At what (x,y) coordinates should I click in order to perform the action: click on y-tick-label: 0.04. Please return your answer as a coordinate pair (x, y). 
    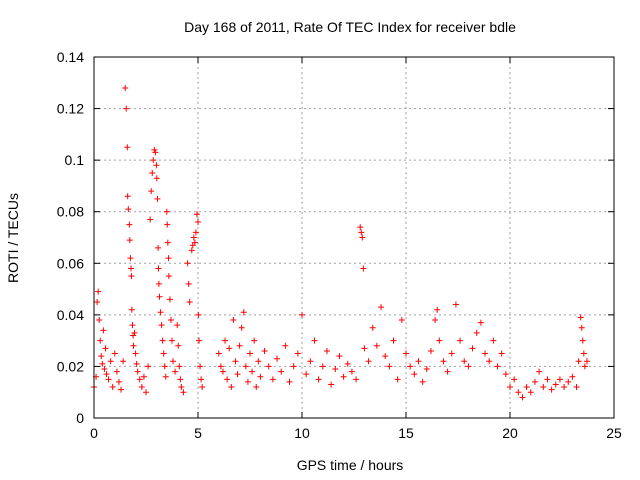
    Looking at the image, I should click on (70, 315).